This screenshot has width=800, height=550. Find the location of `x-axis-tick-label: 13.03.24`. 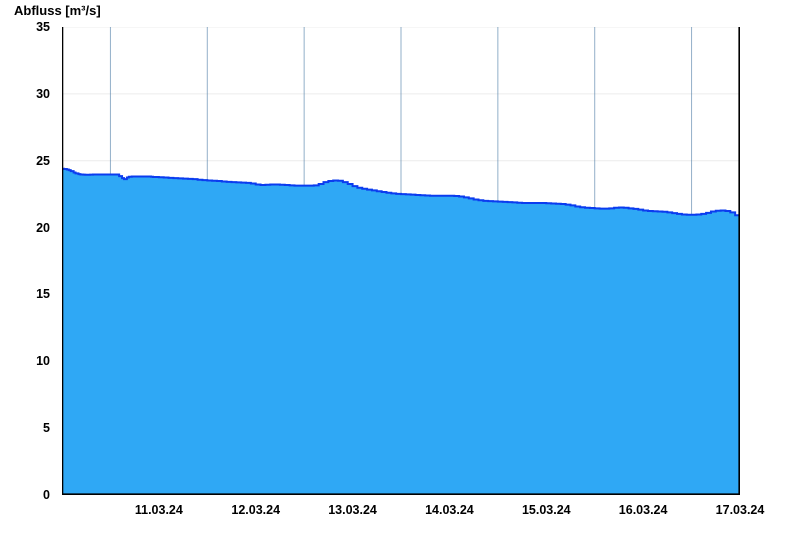

x-axis-tick-label: 13.03.24 is located at coordinates (352, 510).